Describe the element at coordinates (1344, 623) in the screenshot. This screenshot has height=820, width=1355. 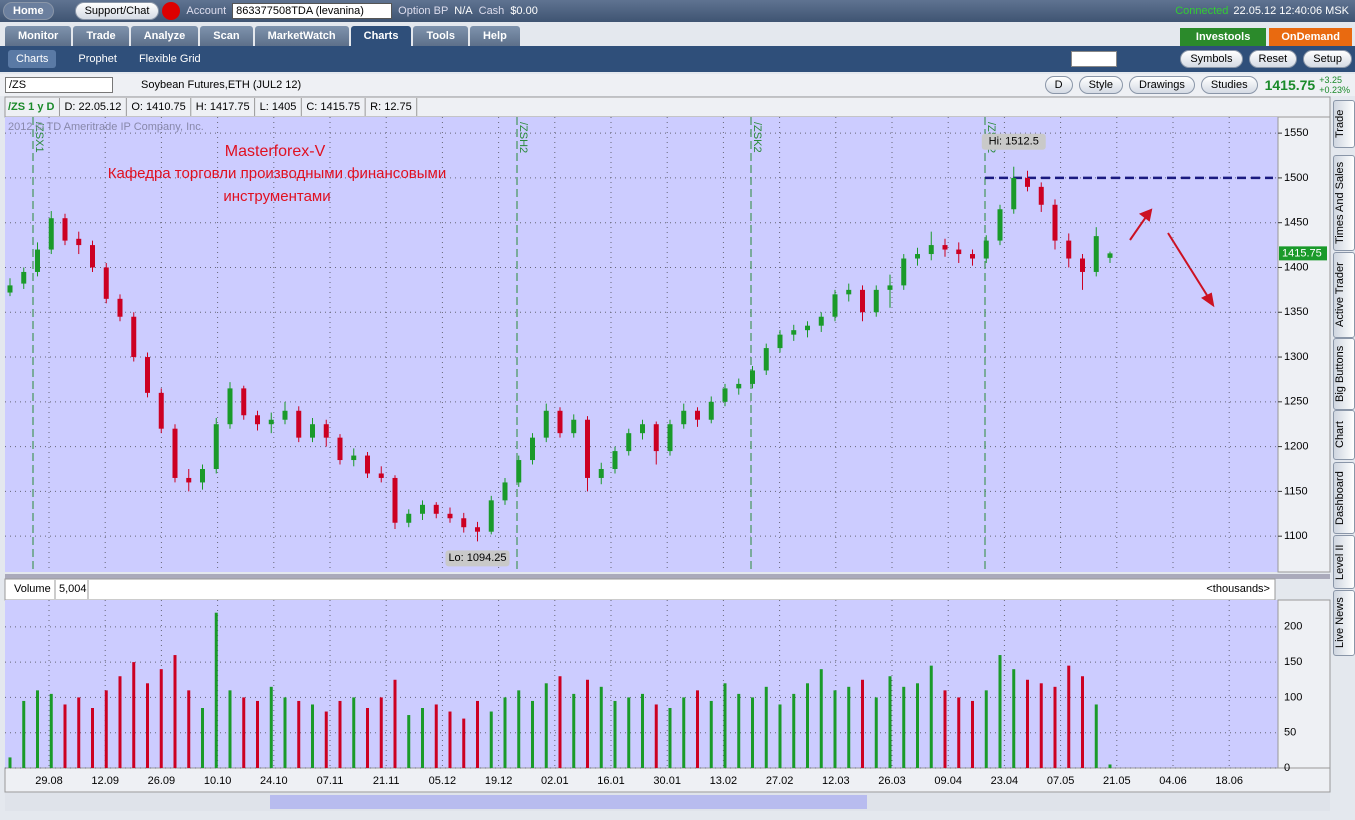
I see `side-tab: Live News` at that location.